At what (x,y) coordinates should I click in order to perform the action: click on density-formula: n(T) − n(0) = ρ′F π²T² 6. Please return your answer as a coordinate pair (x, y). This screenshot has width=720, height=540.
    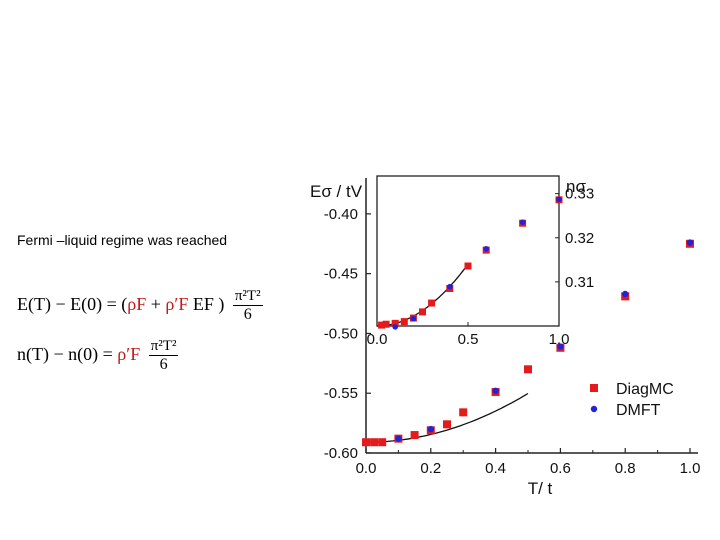
    Looking at the image, I should click on (98, 356).